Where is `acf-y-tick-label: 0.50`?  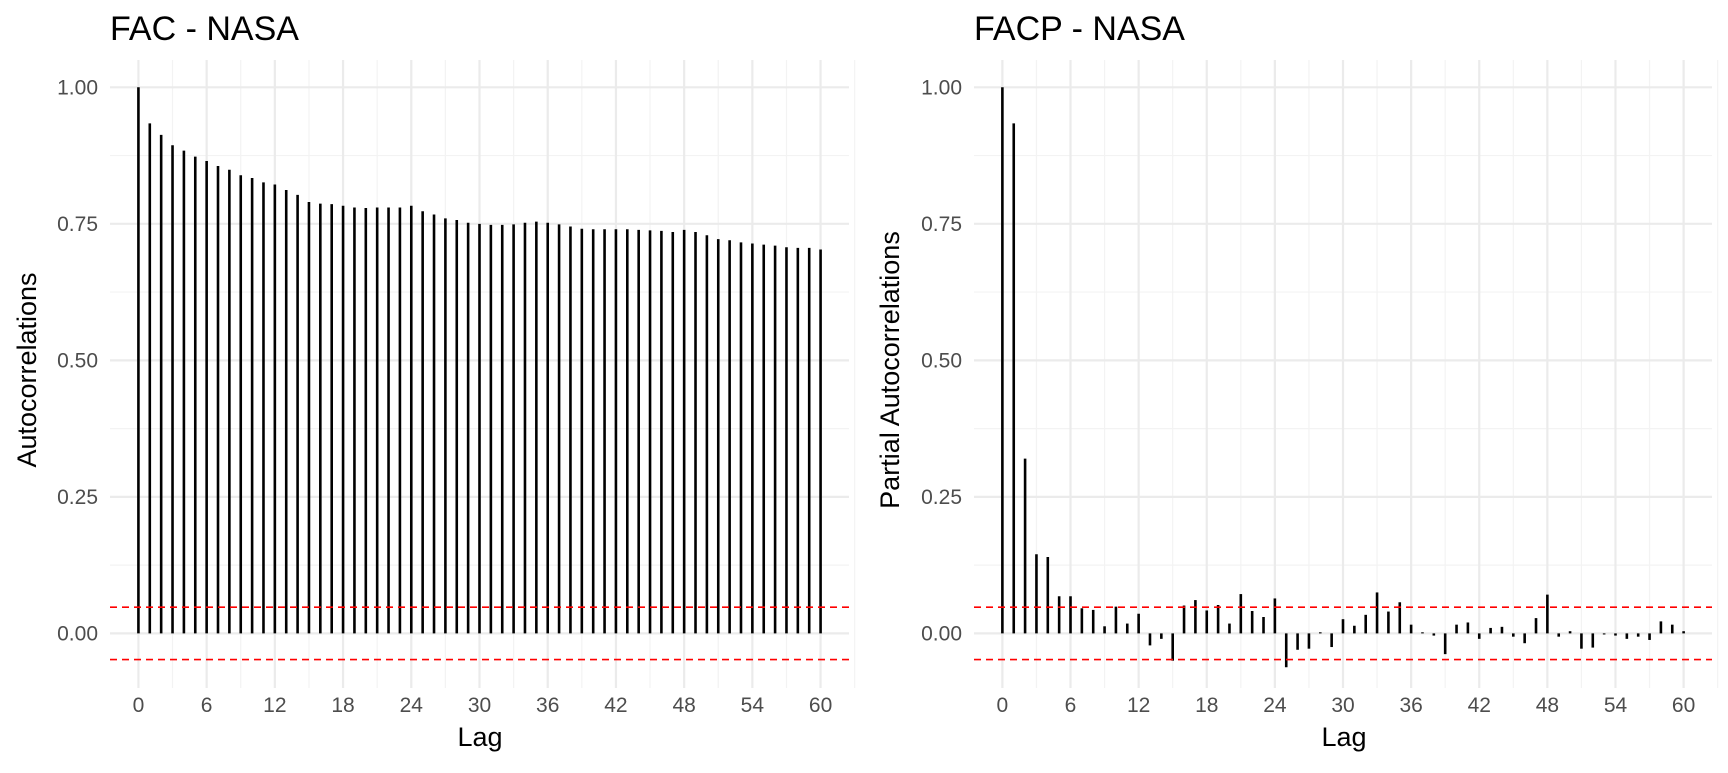
acf-y-tick-label: 0.50 is located at coordinates (77, 360).